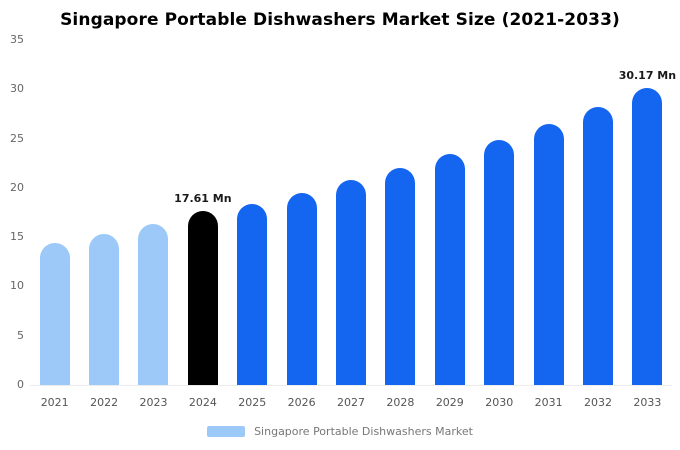 This screenshot has width=680, height=450. Describe the element at coordinates (548, 402) in the screenshot. I see `x-tick-label: 2031` at that location.